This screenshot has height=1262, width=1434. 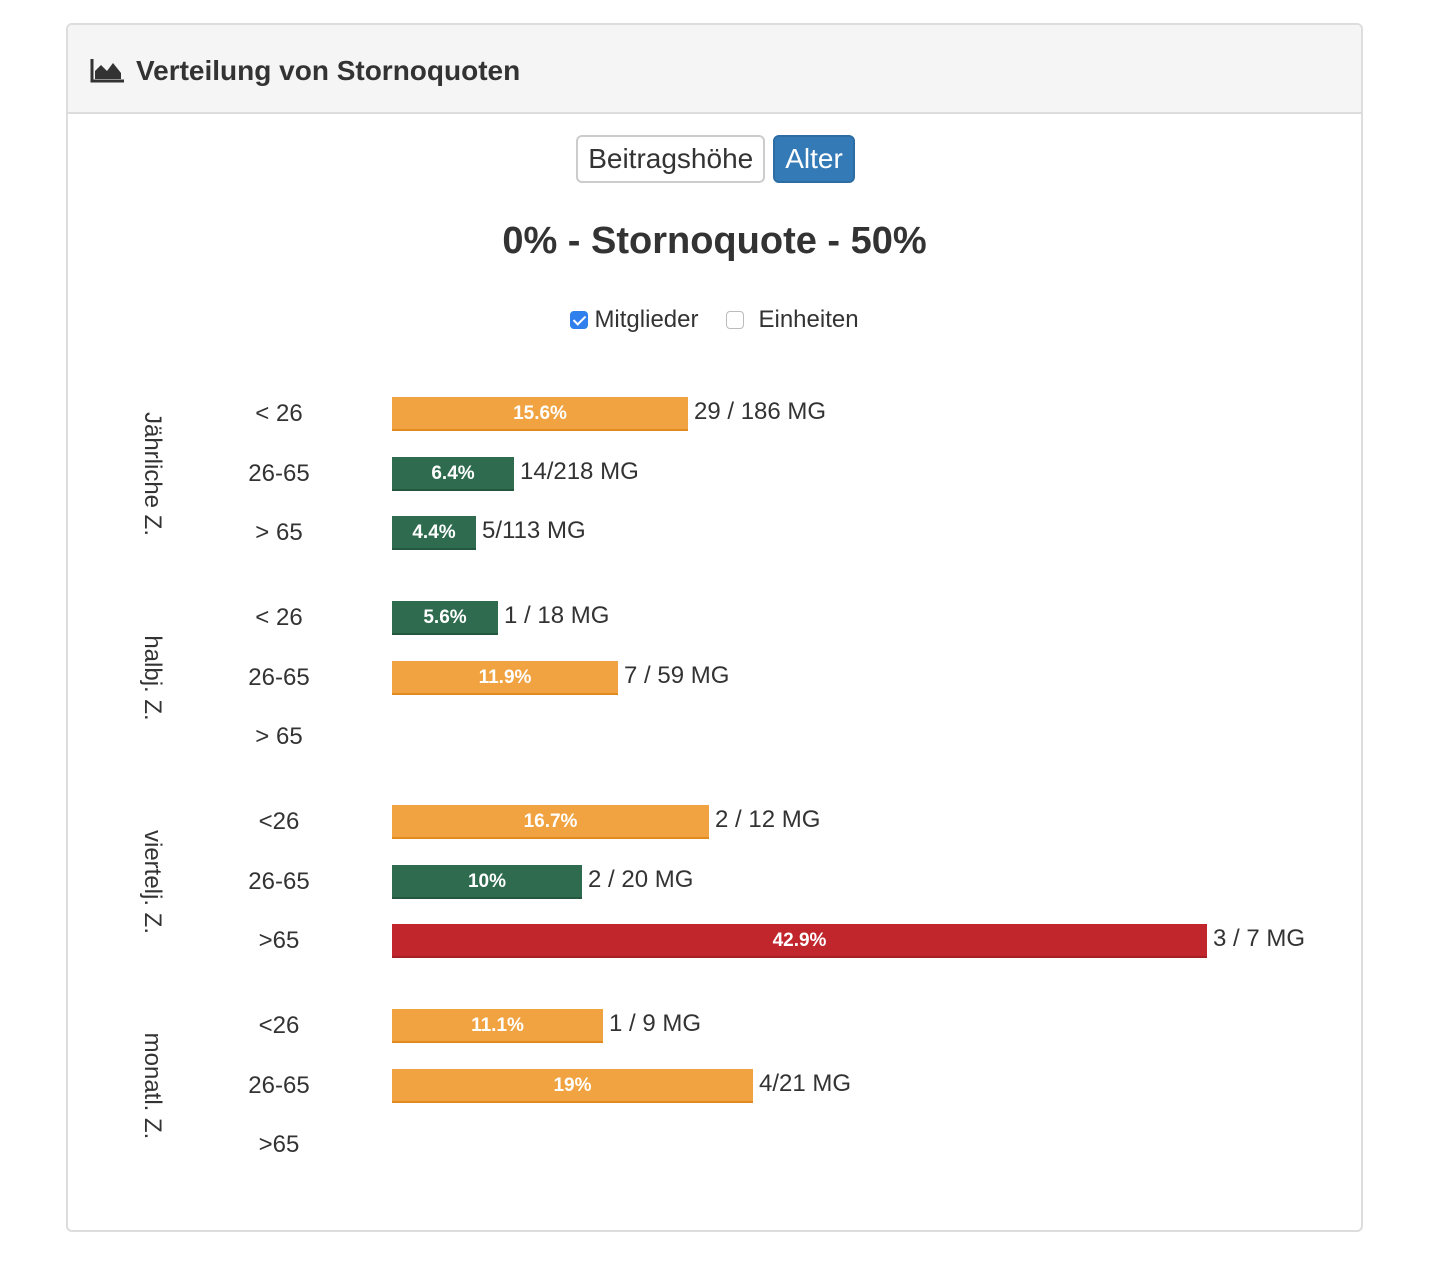 What do you see at coordinates (646, 319) in the screenshot?
I see `mitglieder-label: Mitglieder` at bounding box center [646, 319].